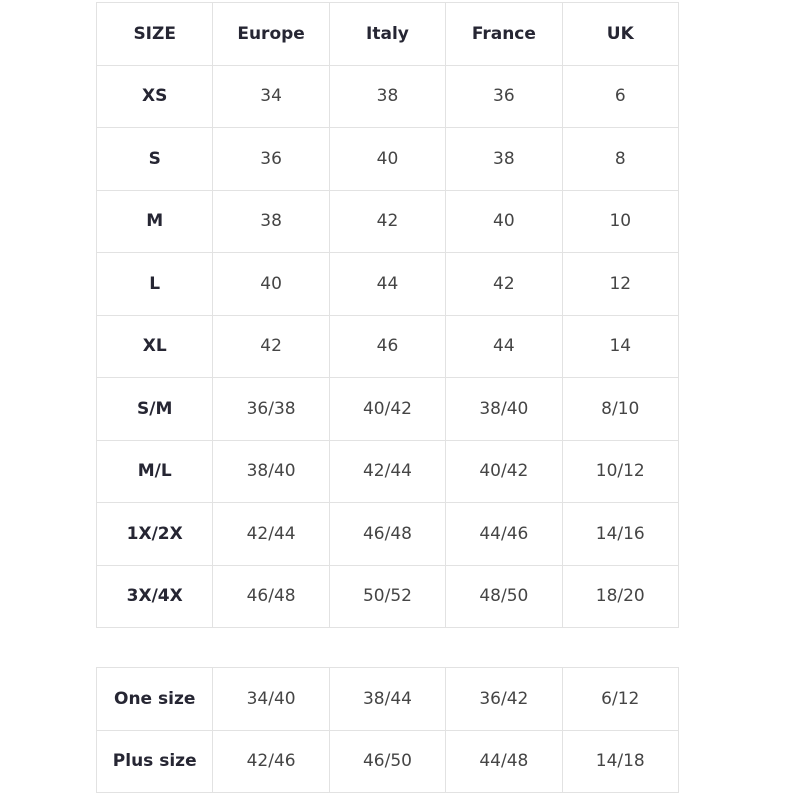  I want to click on size-value-cell: 8/10, so click(620, 409).